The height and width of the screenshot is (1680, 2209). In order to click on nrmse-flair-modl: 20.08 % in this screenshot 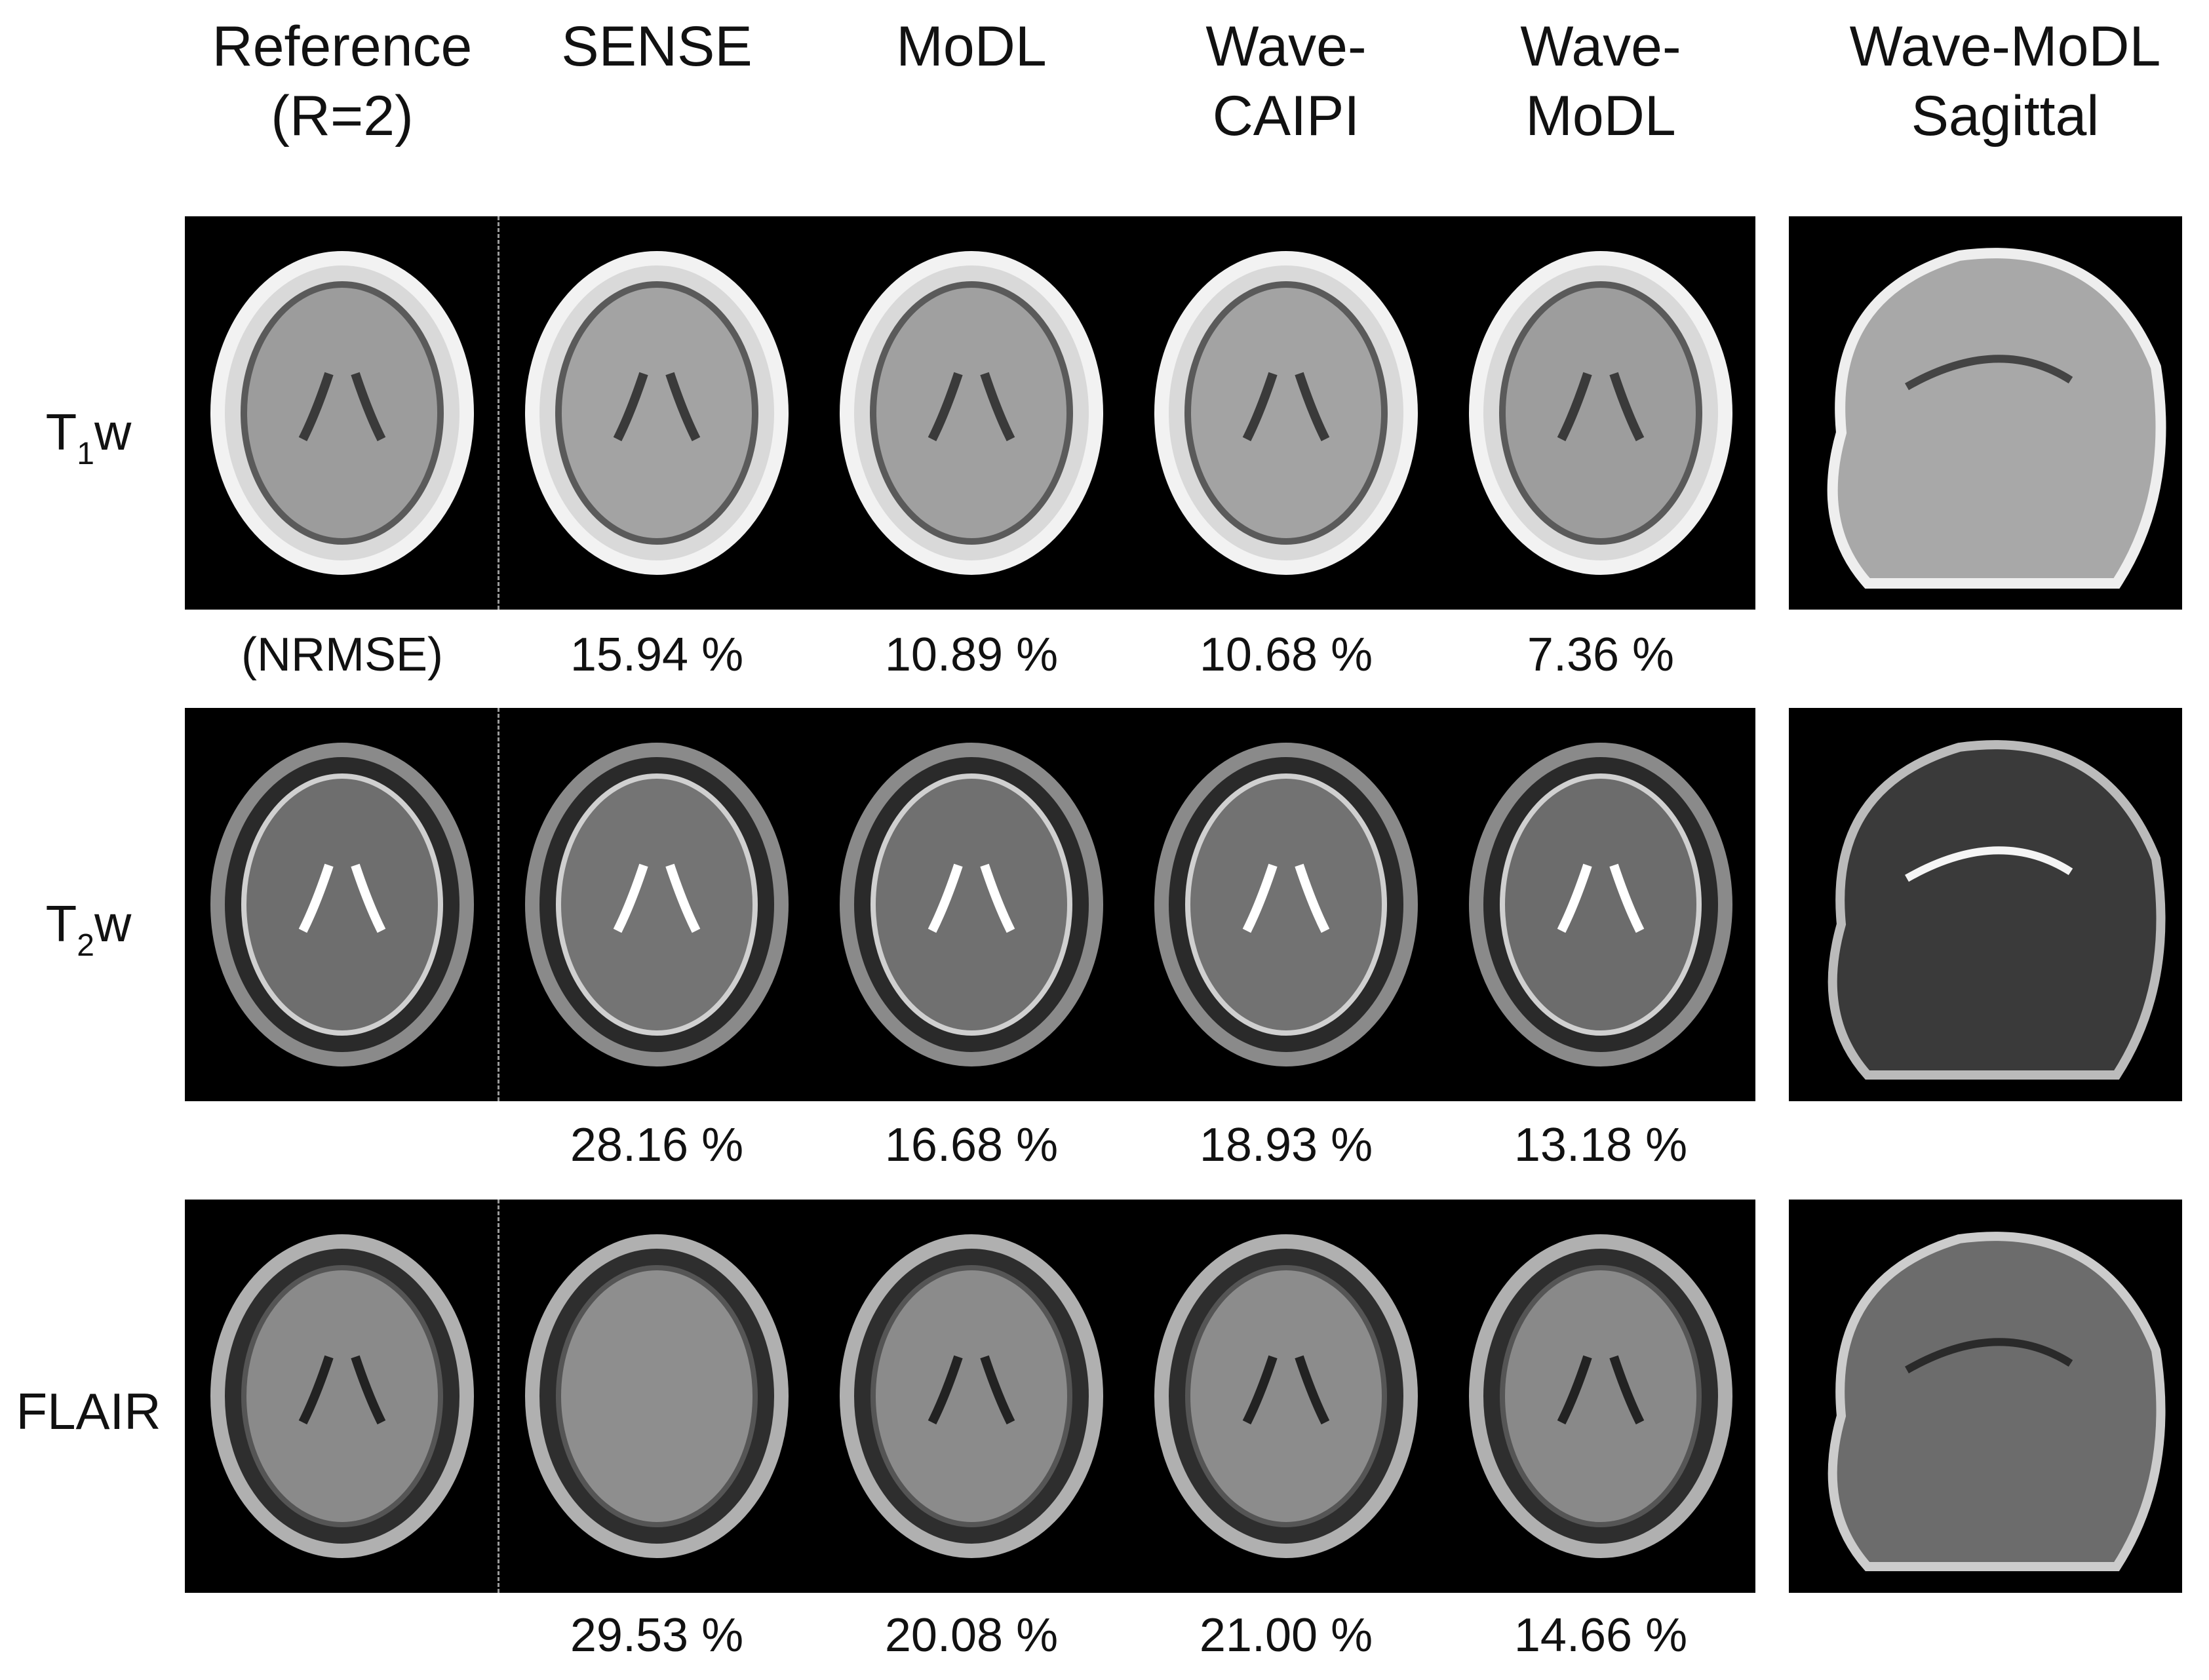, I will do `click(971, 1635)`.